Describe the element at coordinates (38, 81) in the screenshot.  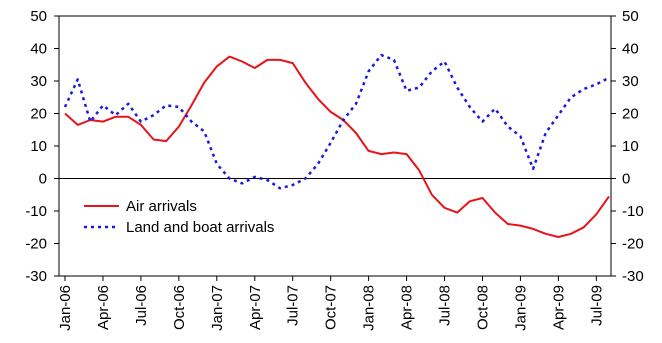
I see `left-tick-label: 30` at that location.